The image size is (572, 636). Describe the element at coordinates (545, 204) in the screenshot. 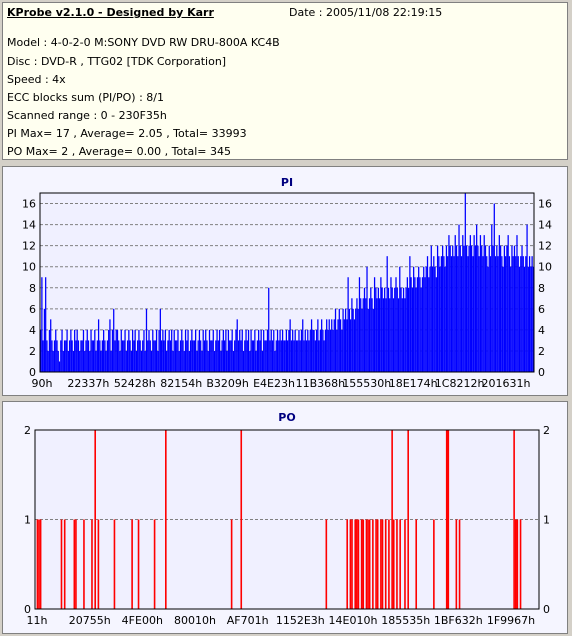

I see `pi-ytick-right: 16` at that location.